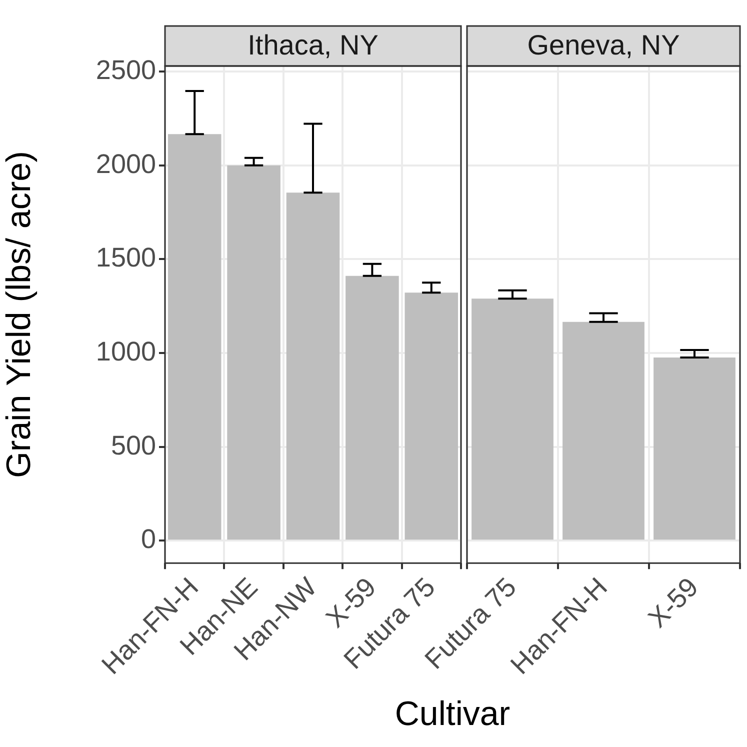 The image size is (747, 747). Describe the element at coordinates (603, 45) in the screenshot. I see `chart-title: Geneva, NY` at that location.